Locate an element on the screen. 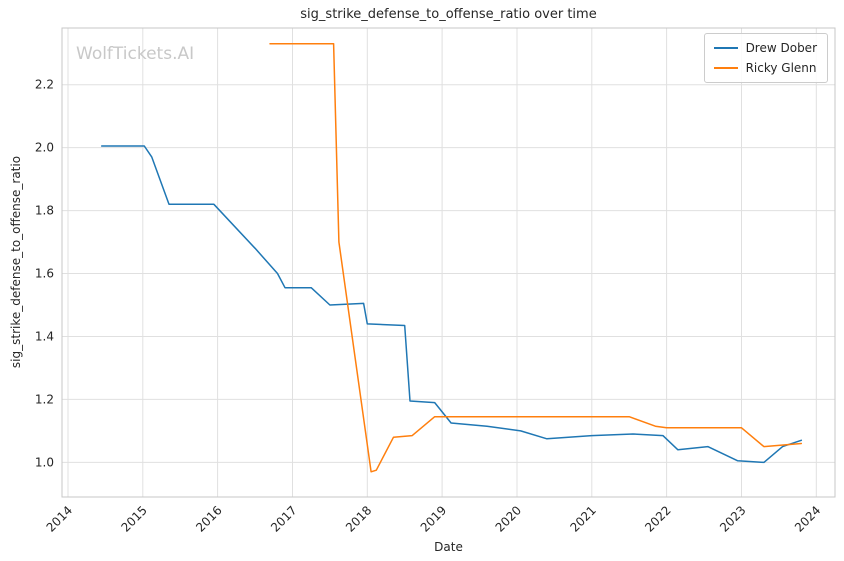  legend-item: Ricky Glenn is located at coordinates (765, 68).